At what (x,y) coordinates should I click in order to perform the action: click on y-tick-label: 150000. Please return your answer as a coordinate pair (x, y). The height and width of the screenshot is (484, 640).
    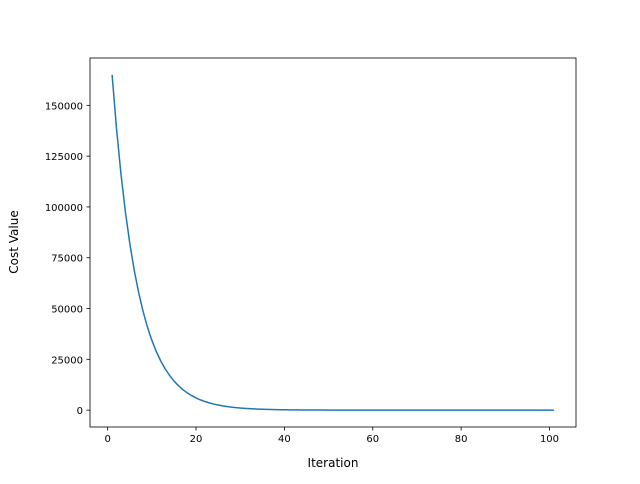
    Looking at the image, I should click on (64, 106).